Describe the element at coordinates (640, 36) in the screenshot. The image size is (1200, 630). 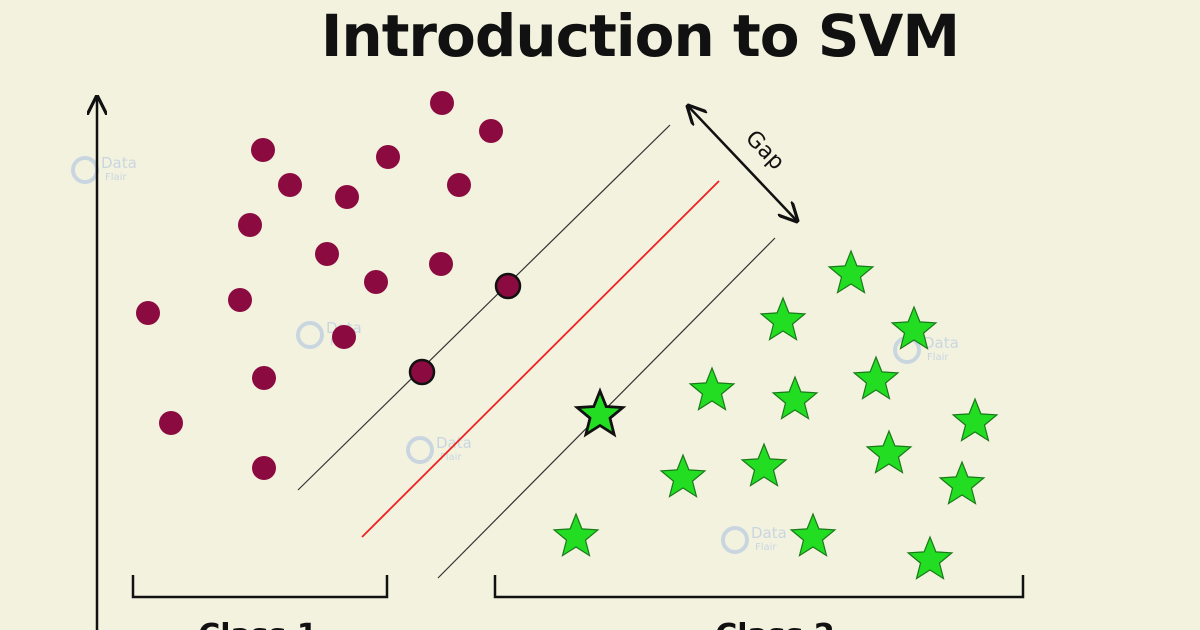
I see `page-title: Introduction to SVM` at that location.